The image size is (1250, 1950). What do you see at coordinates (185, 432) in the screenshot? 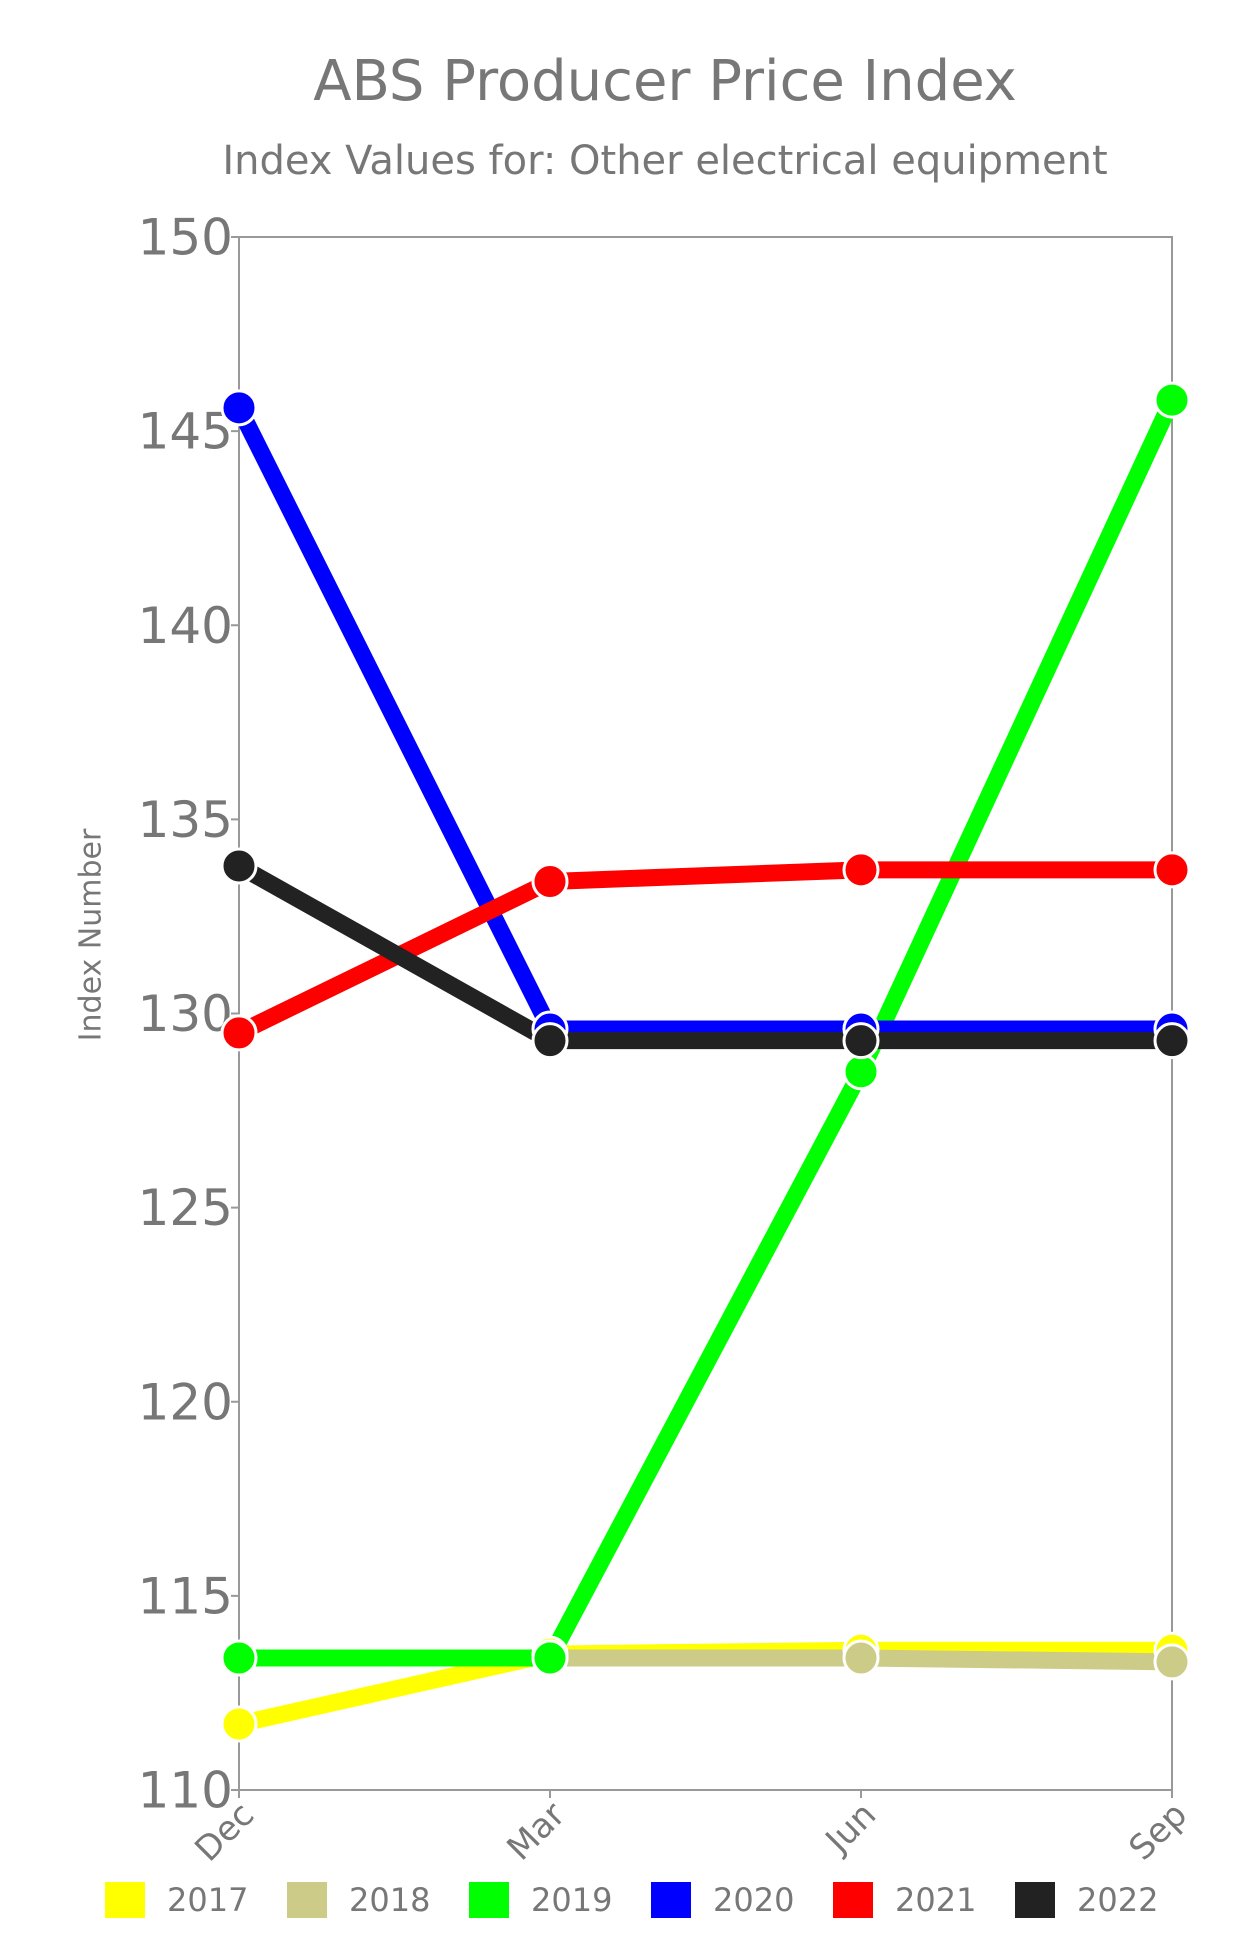
I see `y-tick-label: 145` at bounding box center [185, 432].